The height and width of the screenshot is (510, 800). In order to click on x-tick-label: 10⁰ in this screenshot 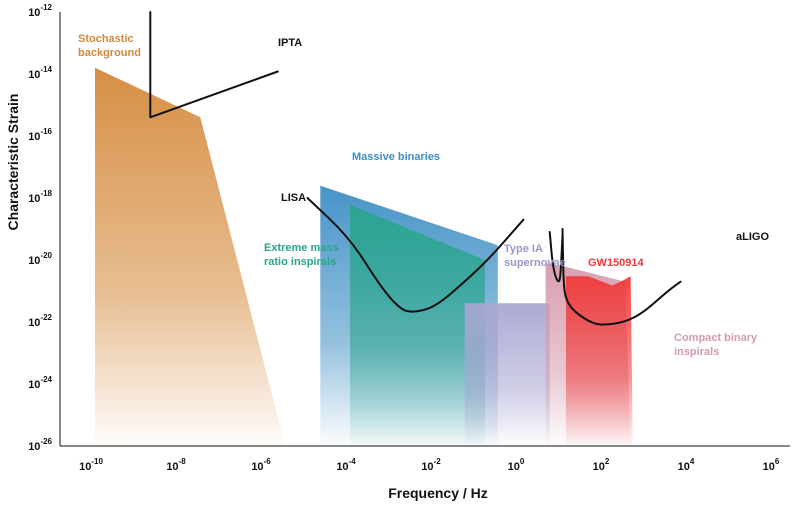, I will do `click(516, 465)`.